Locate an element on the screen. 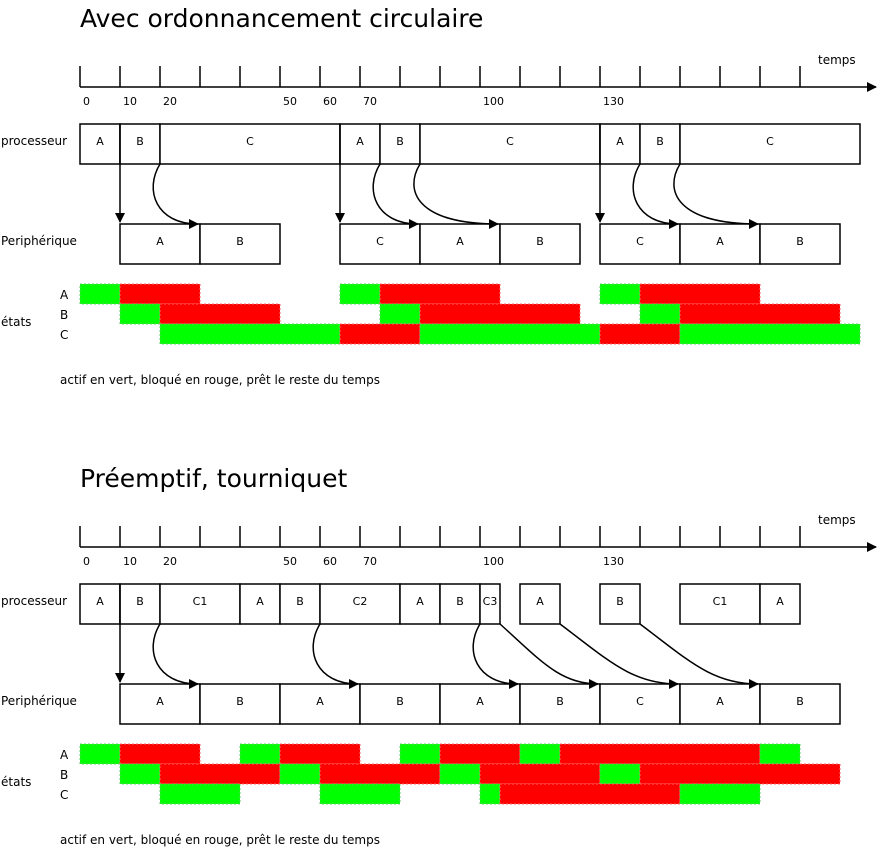  processor-row: processeur A B C1 A B C2 A B C3 A B C1 A is located at coordinates (401, 604).